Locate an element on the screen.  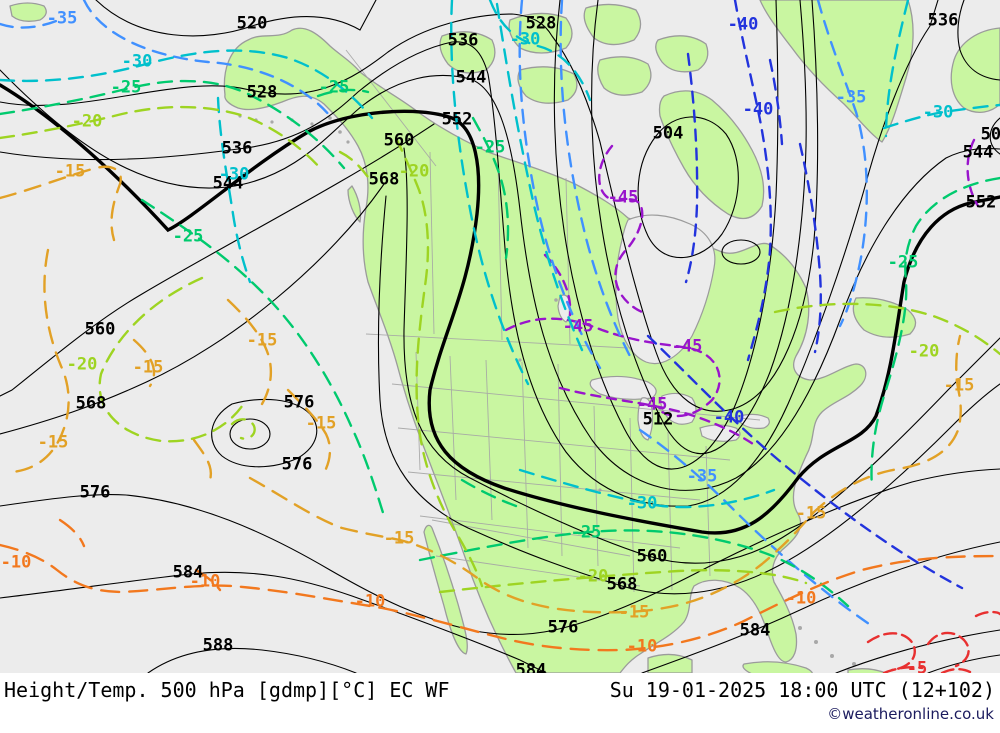
height-contour-label: 512 is located at coordinates (658, 419).